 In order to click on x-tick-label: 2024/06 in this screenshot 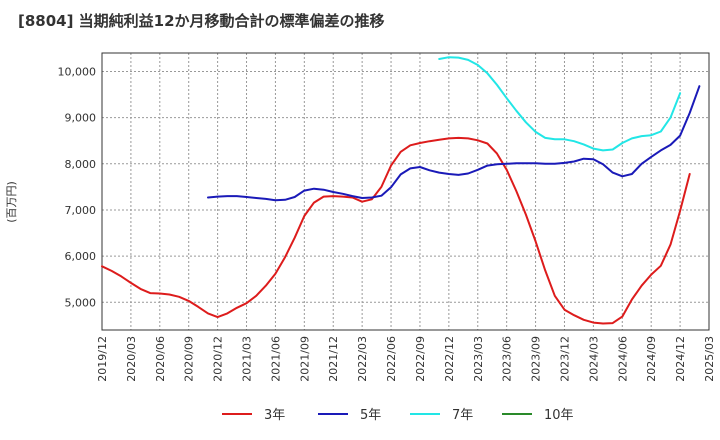, I will do `click(622, 359)`.